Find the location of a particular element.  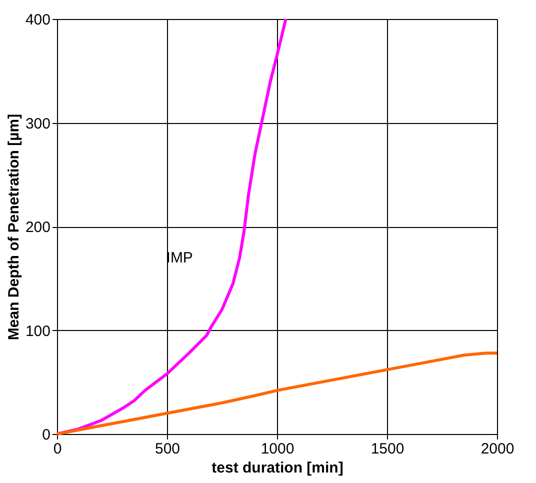

x-tick-label: 1000 is located at coordinates (277, 449).